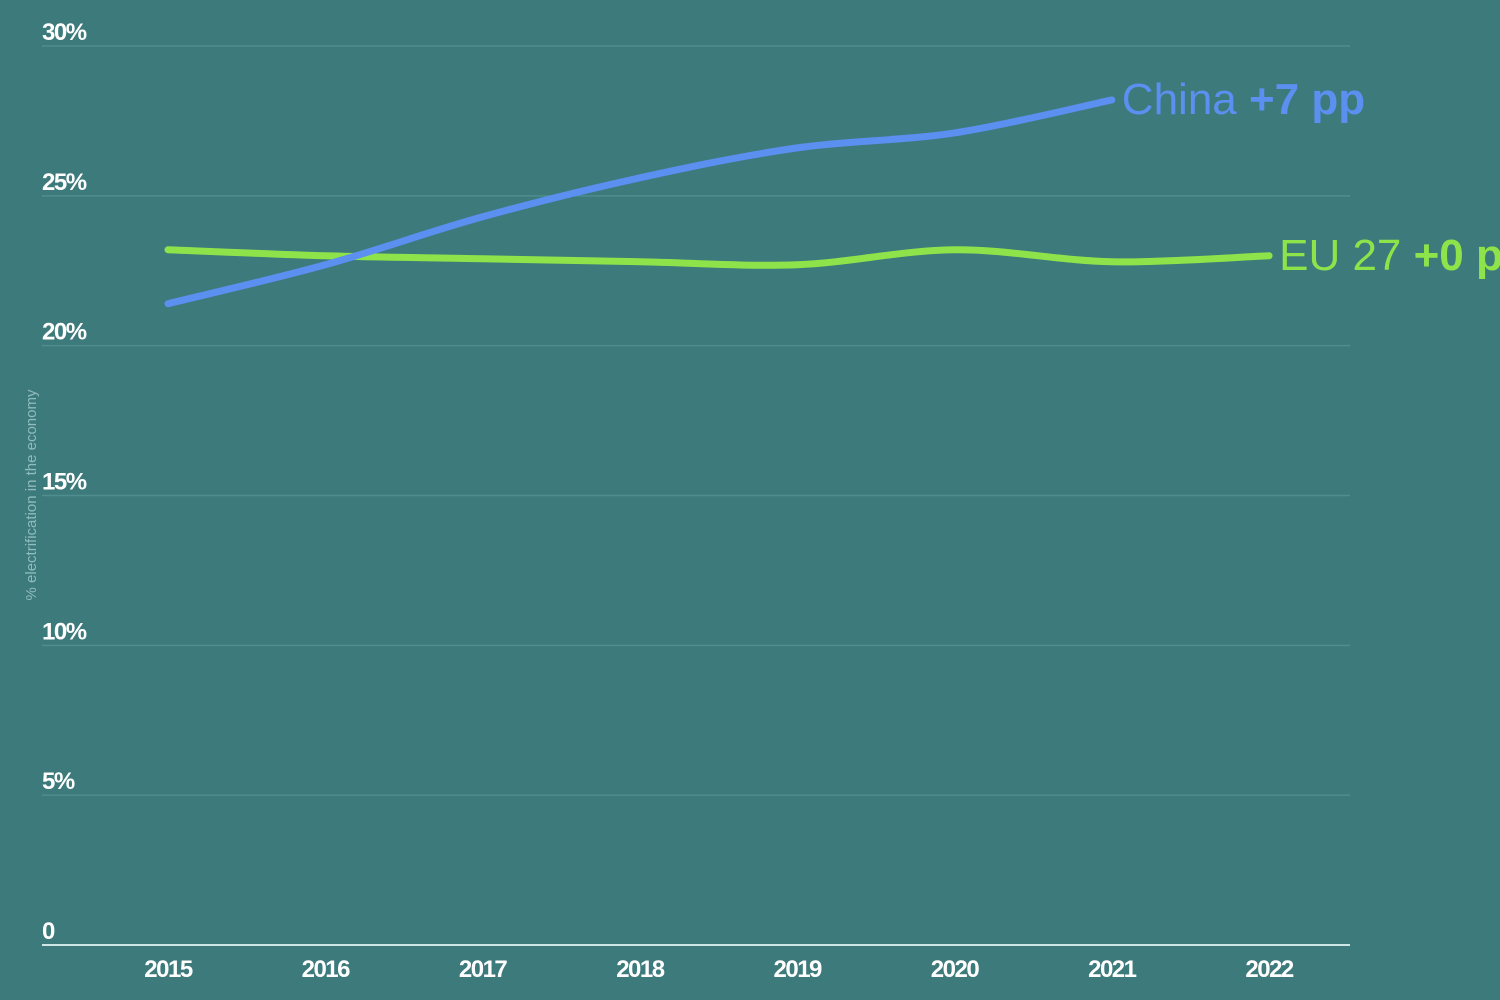 This screenshot has width=1500, height=1000. What do you see at coordinates (64, 332) in the screenshot?
I see `y-tick-label: 20%` at bounding box center [64, 332].